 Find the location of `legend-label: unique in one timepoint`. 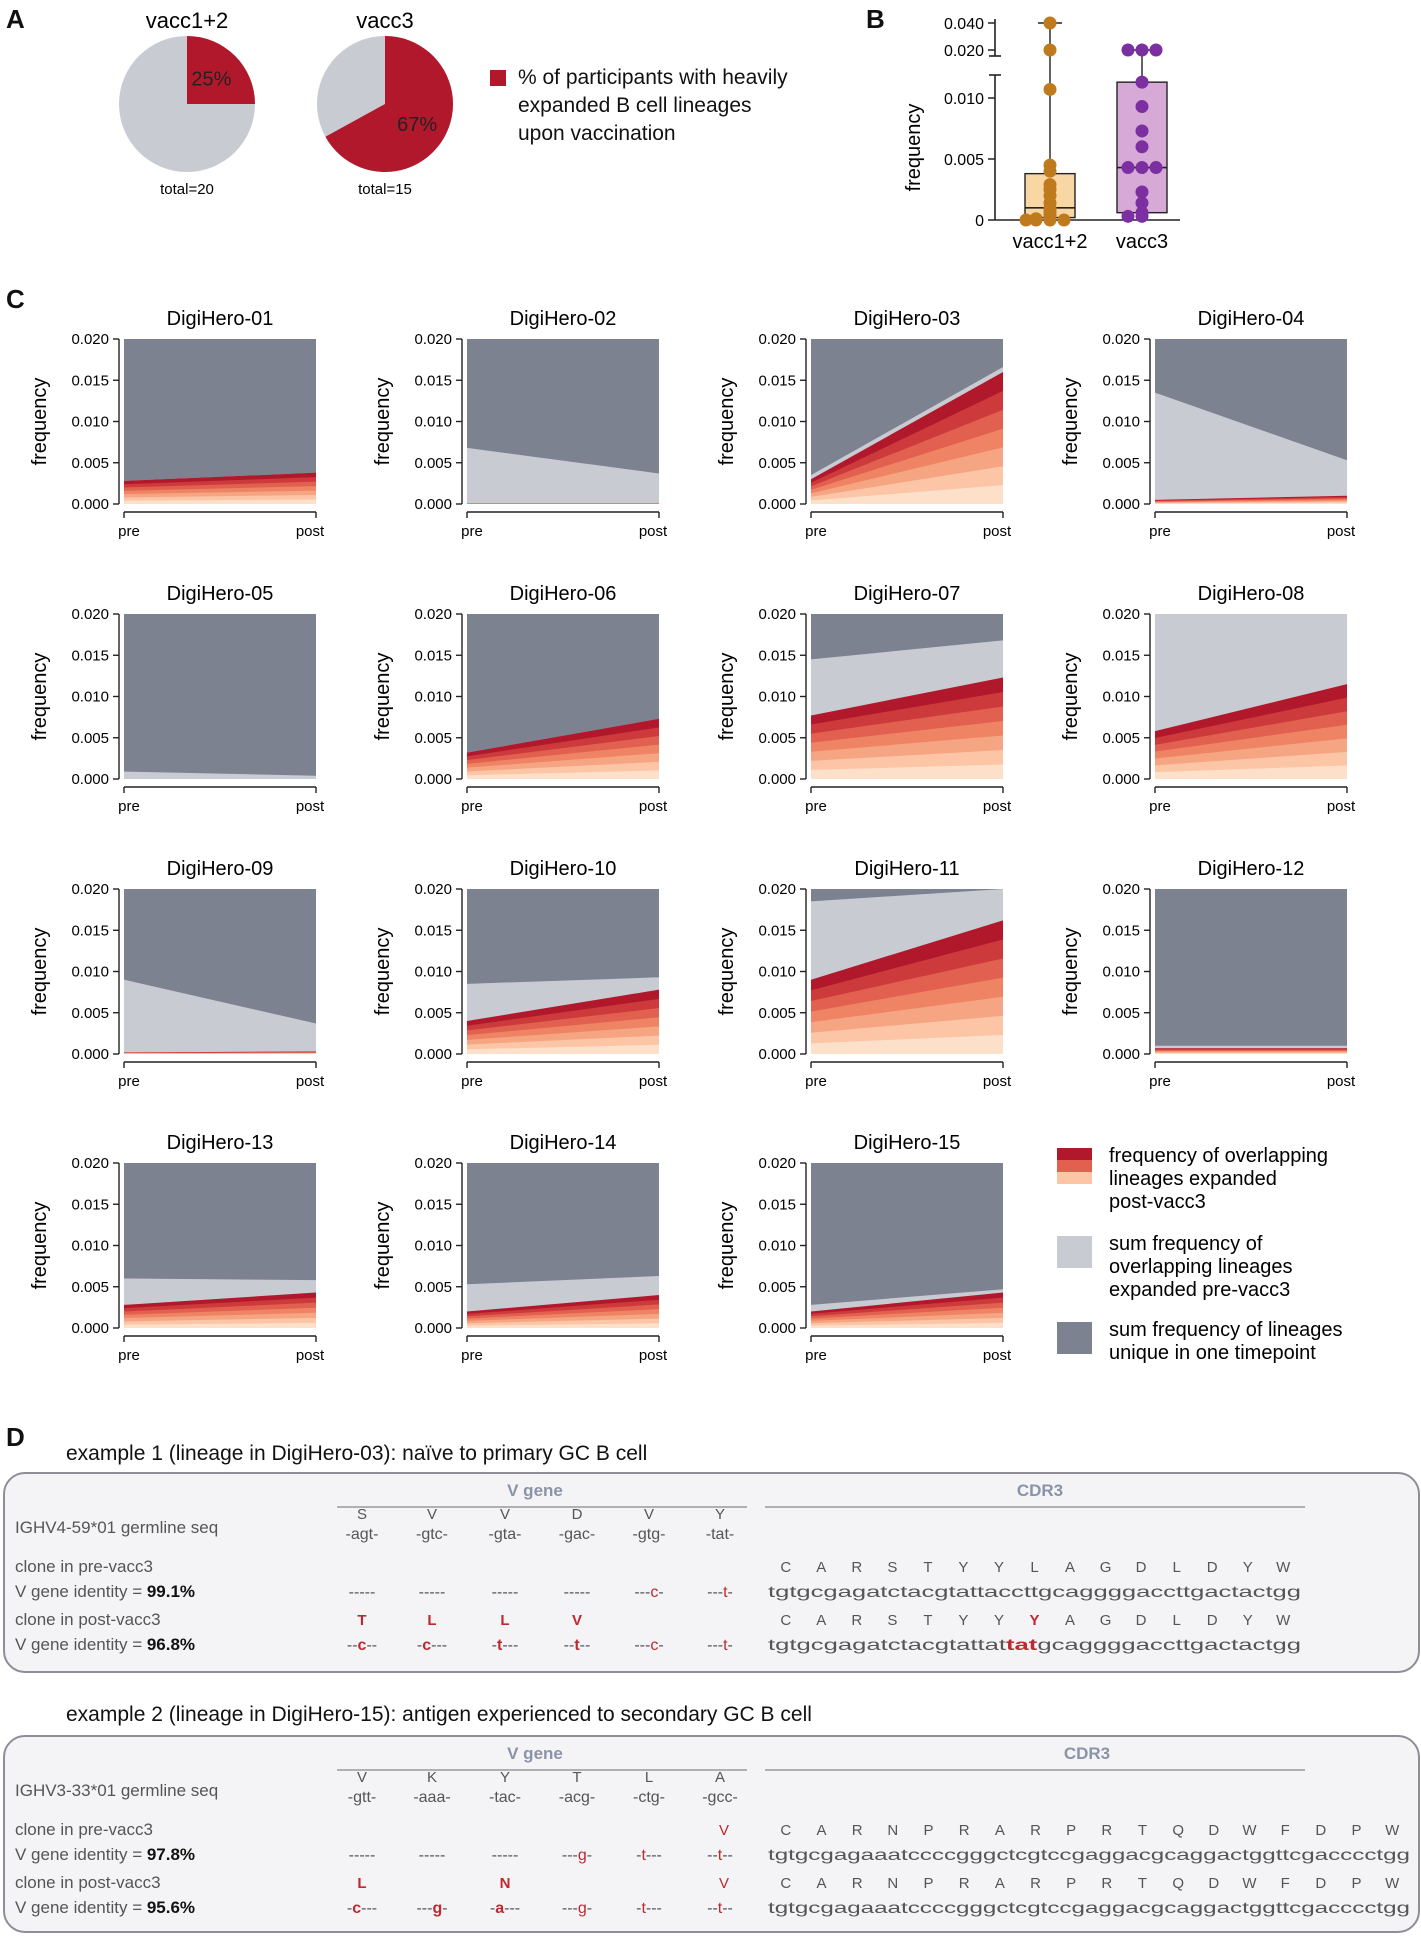

legend-label: unique in one timepoint is located at coordinates (1212, 1353).